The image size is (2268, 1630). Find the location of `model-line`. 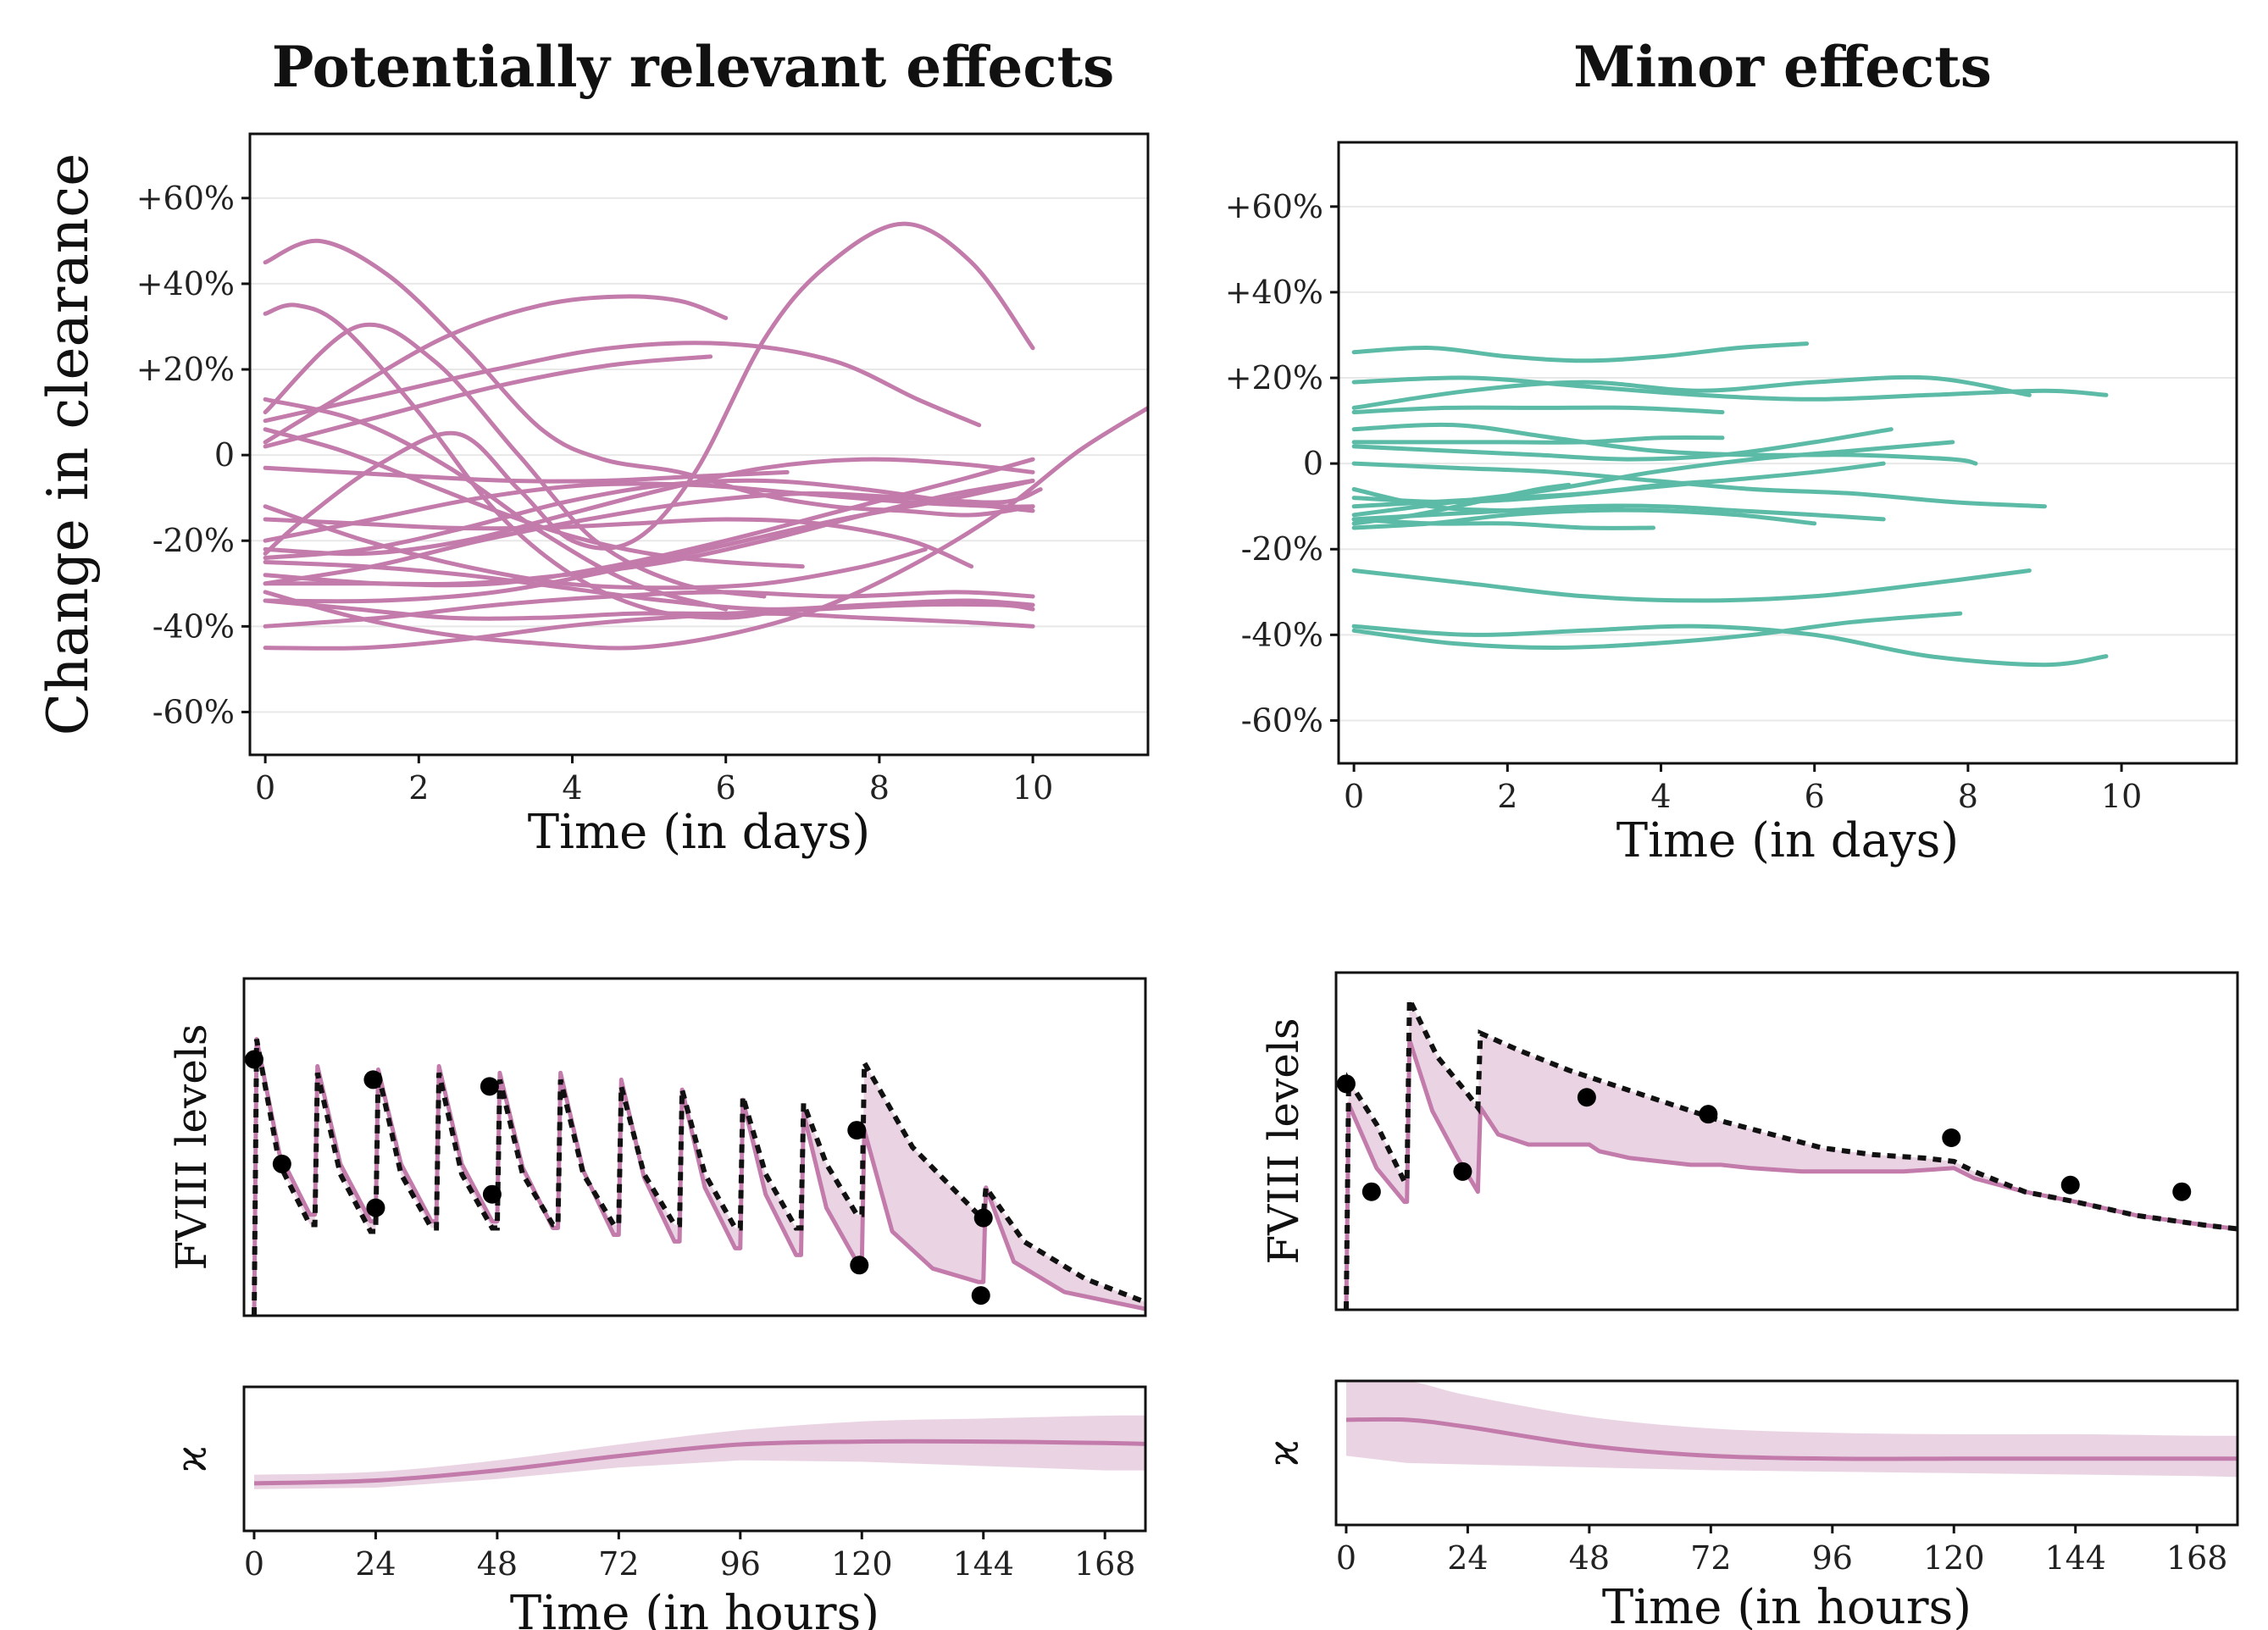

model-line is located at coordinates (698, 1176).